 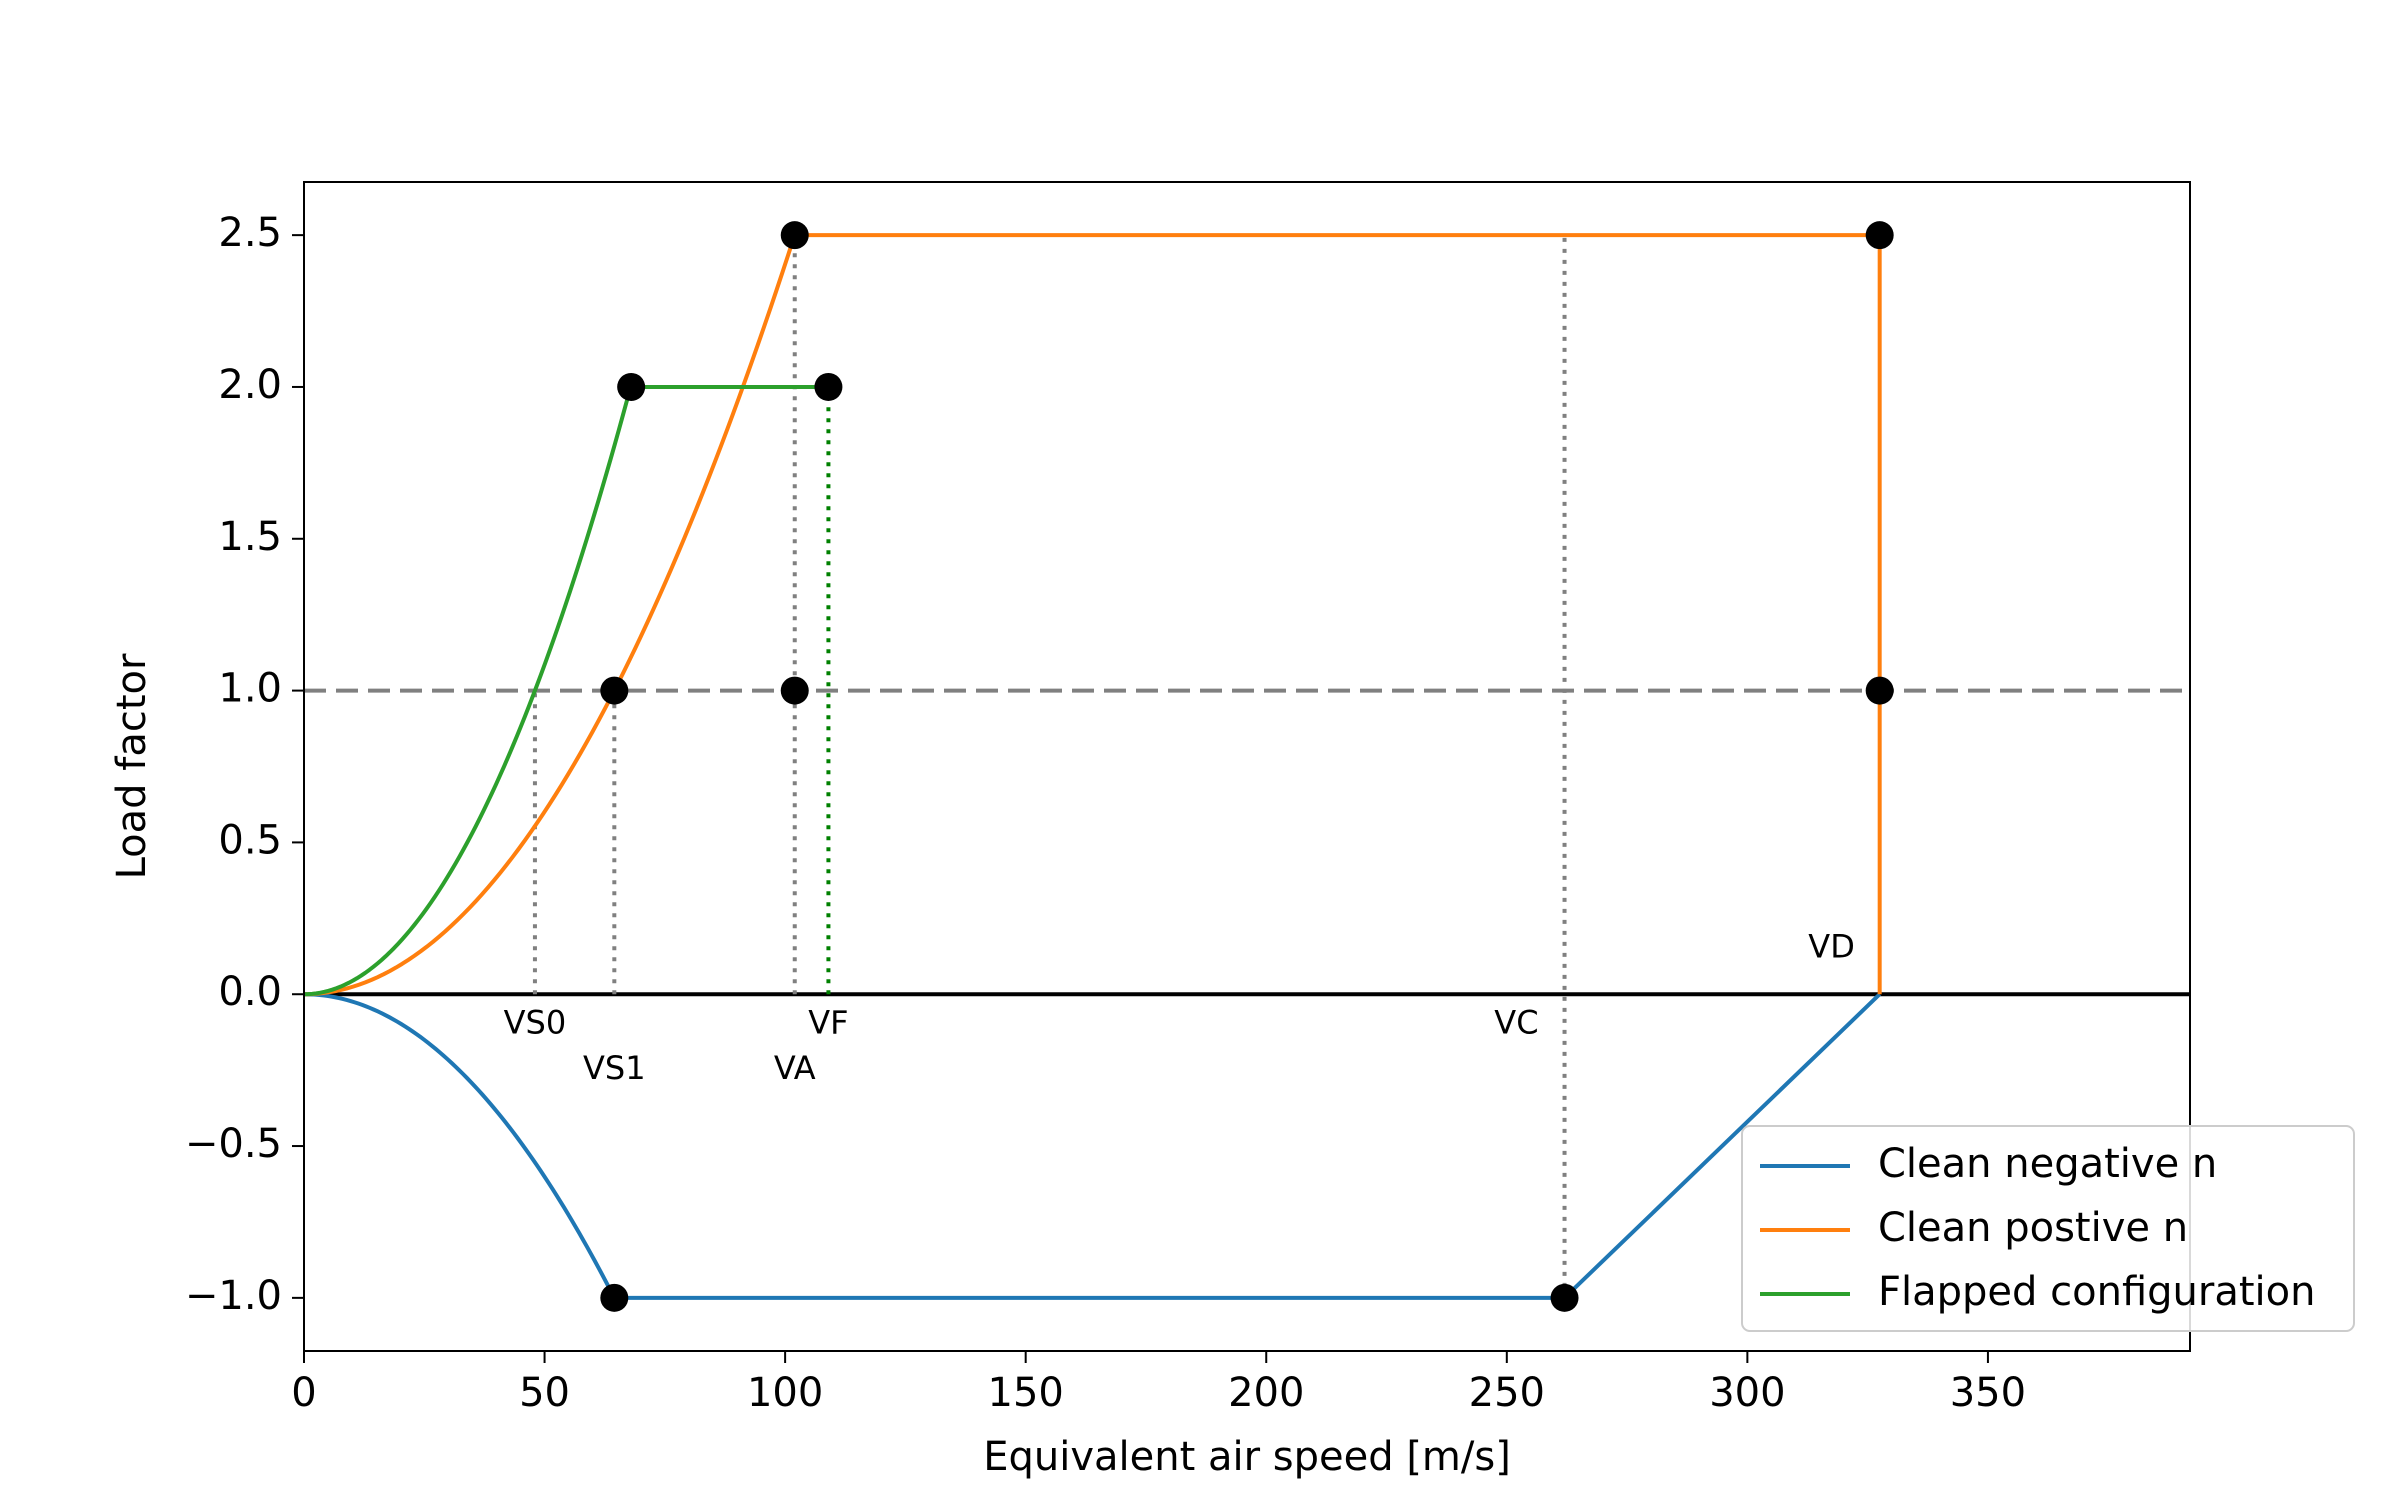 What do you see at coordinates (1266, 1393) in the screenshot?
I see `x-tick-label: 200` at bounding box center [1266, 1393].